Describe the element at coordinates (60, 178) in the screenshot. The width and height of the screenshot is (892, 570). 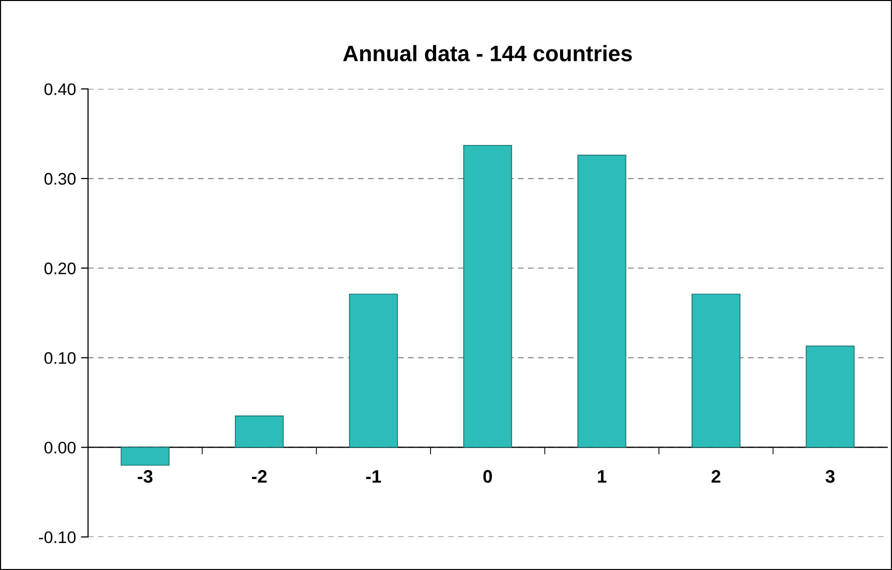
I see `y-tick-label: 0.30` at that location.